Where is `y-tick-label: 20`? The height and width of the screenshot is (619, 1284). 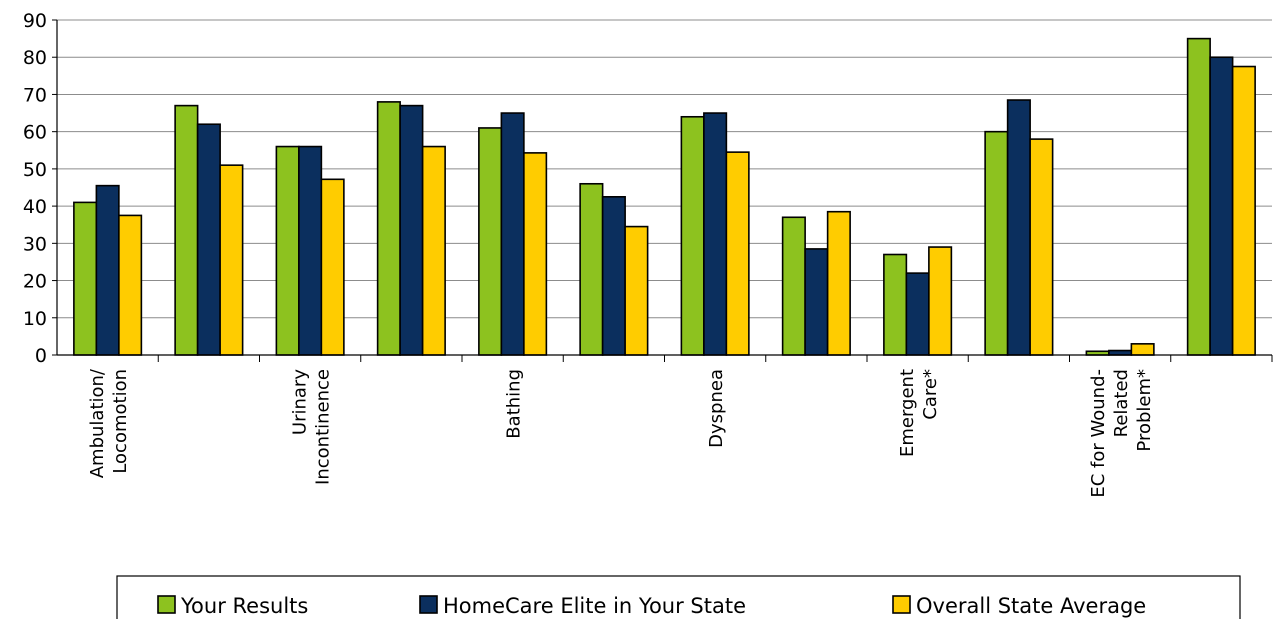 y-tick-label: 20 is located at coordinates (35, 282).